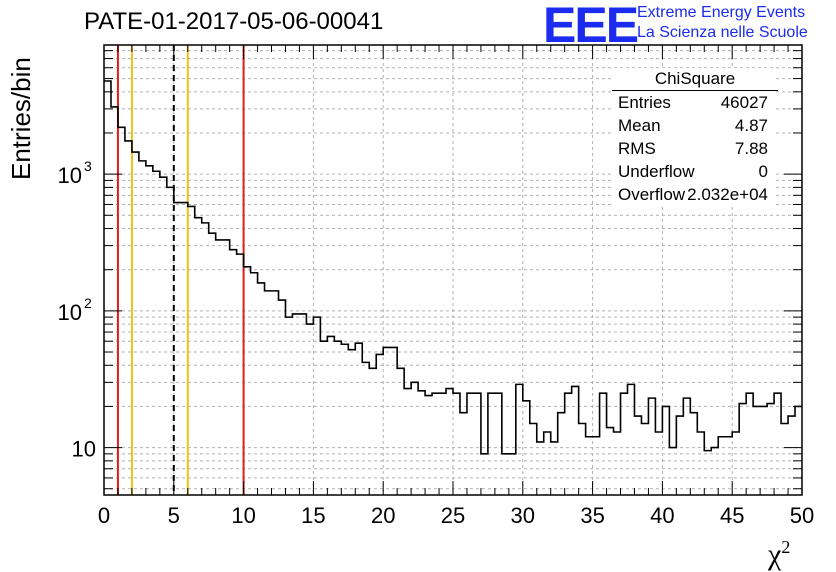 The width and height of the screenshot is (836, 572). Describe the element at coordinates (695, 79) in the screenshot. I see `stats-title: ChiSquare` at that location.